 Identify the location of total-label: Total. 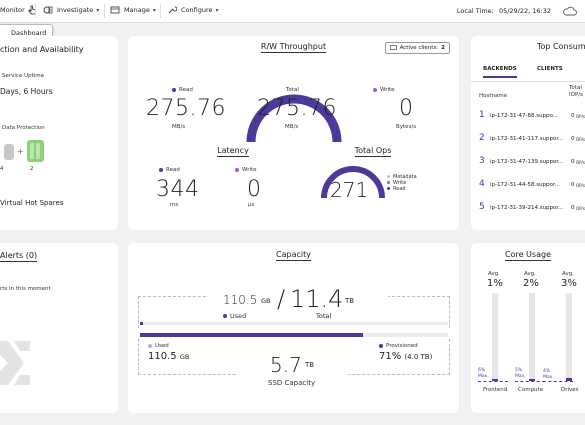
(324, 316).